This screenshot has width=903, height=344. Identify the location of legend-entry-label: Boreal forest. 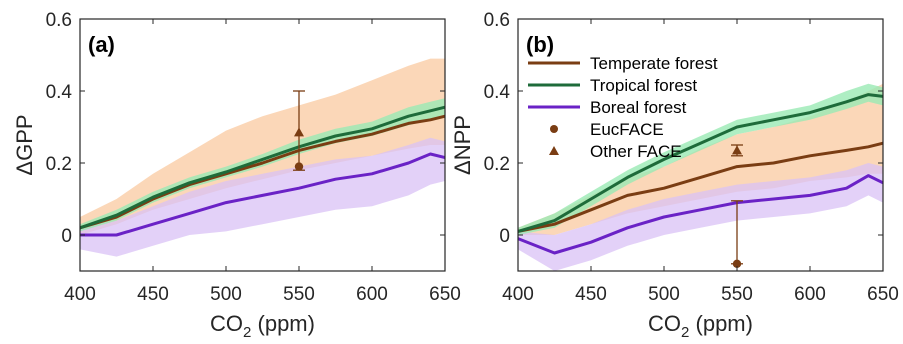
(638, 107).